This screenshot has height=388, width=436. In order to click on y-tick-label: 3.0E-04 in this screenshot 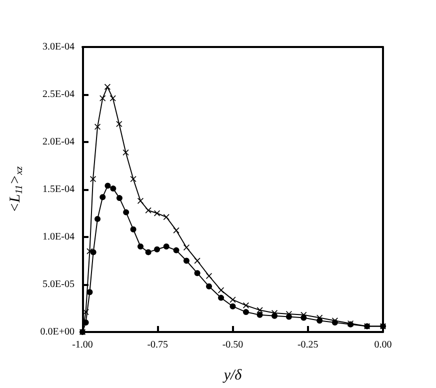, I will do `click(58, 47)`.